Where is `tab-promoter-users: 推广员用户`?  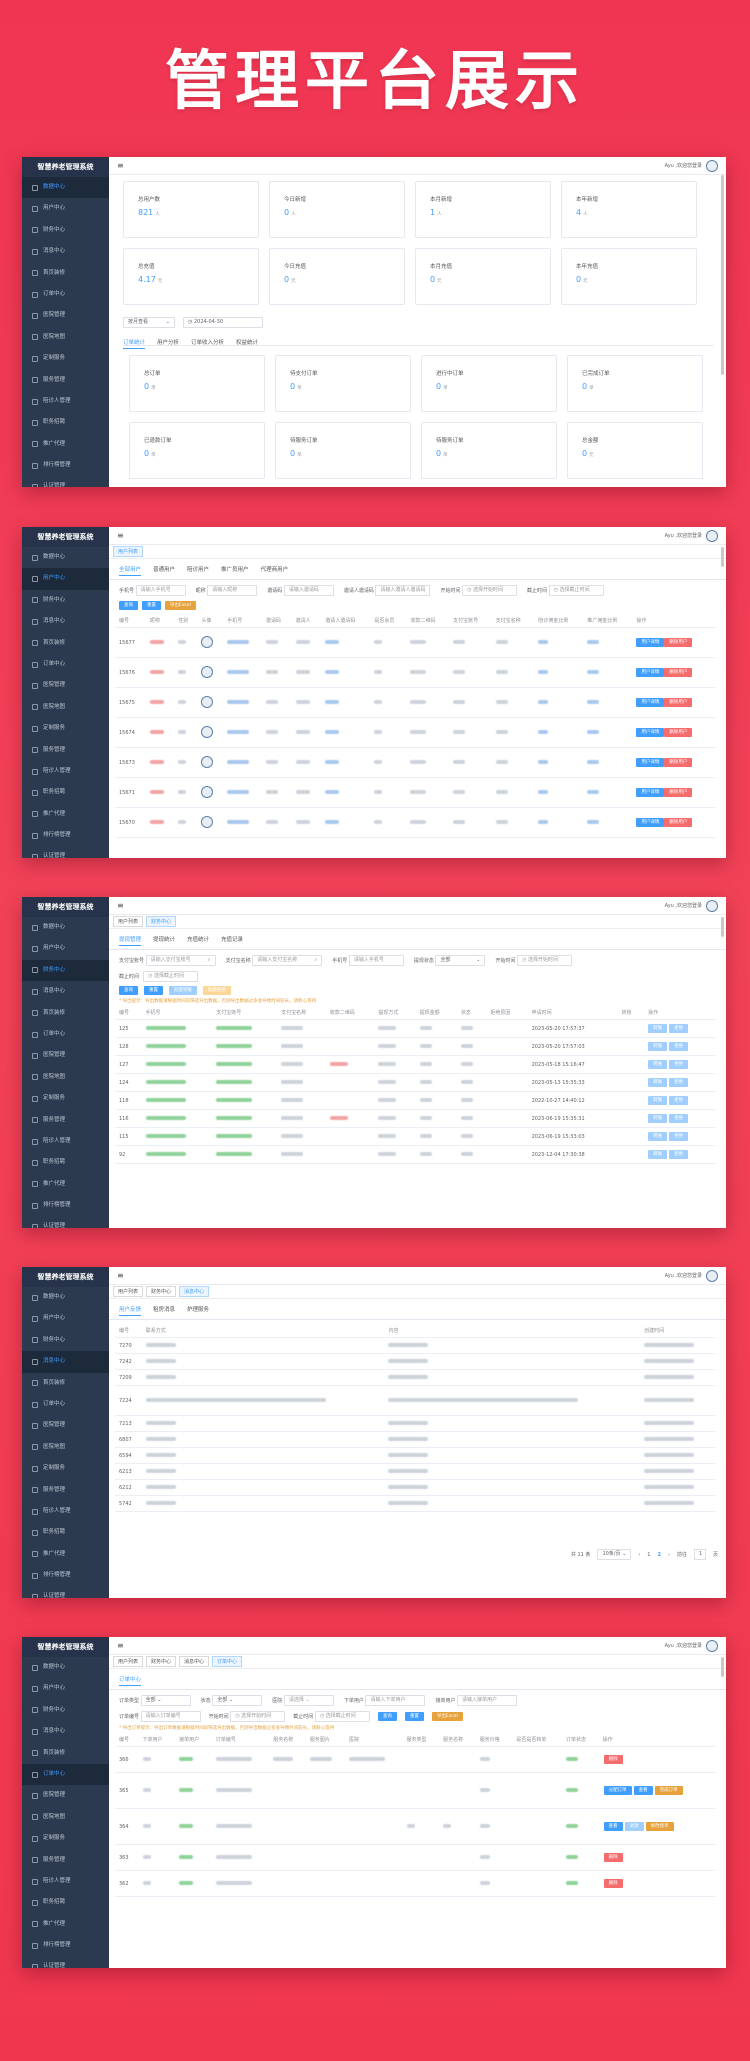 tab-promoter-users: 推广员用户 is located at coordinates (235, 570).